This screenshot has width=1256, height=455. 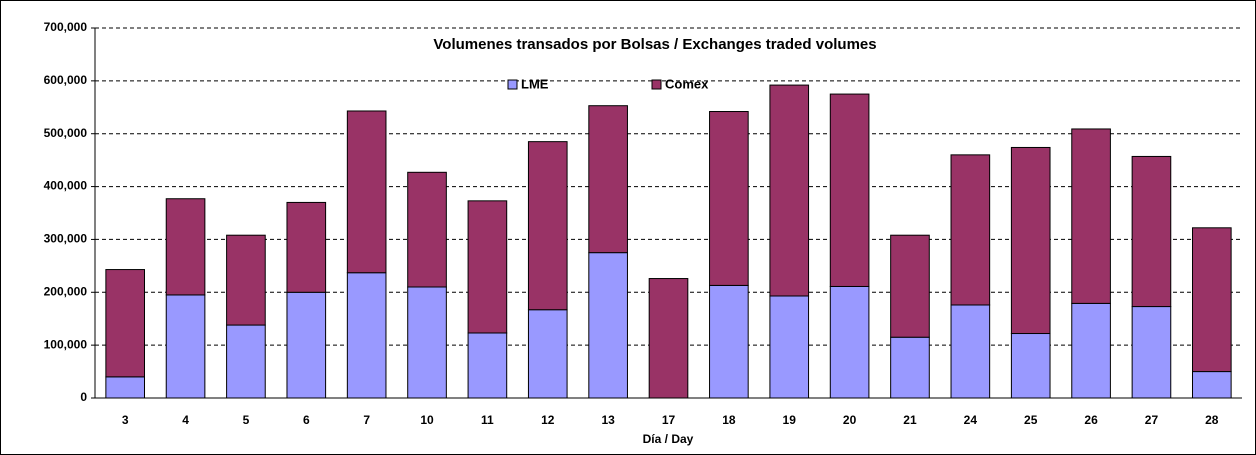 I want to click on x-tick-label: 4, so click(x=185, y=420).